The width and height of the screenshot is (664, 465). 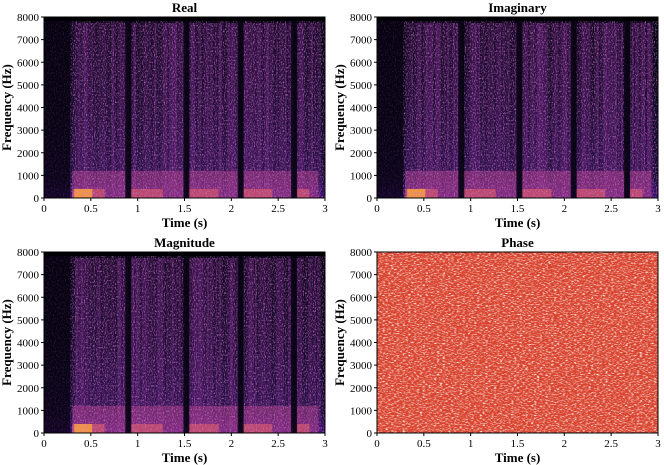 I want to click on panel-title: Phase, so click(x=517, y=242).